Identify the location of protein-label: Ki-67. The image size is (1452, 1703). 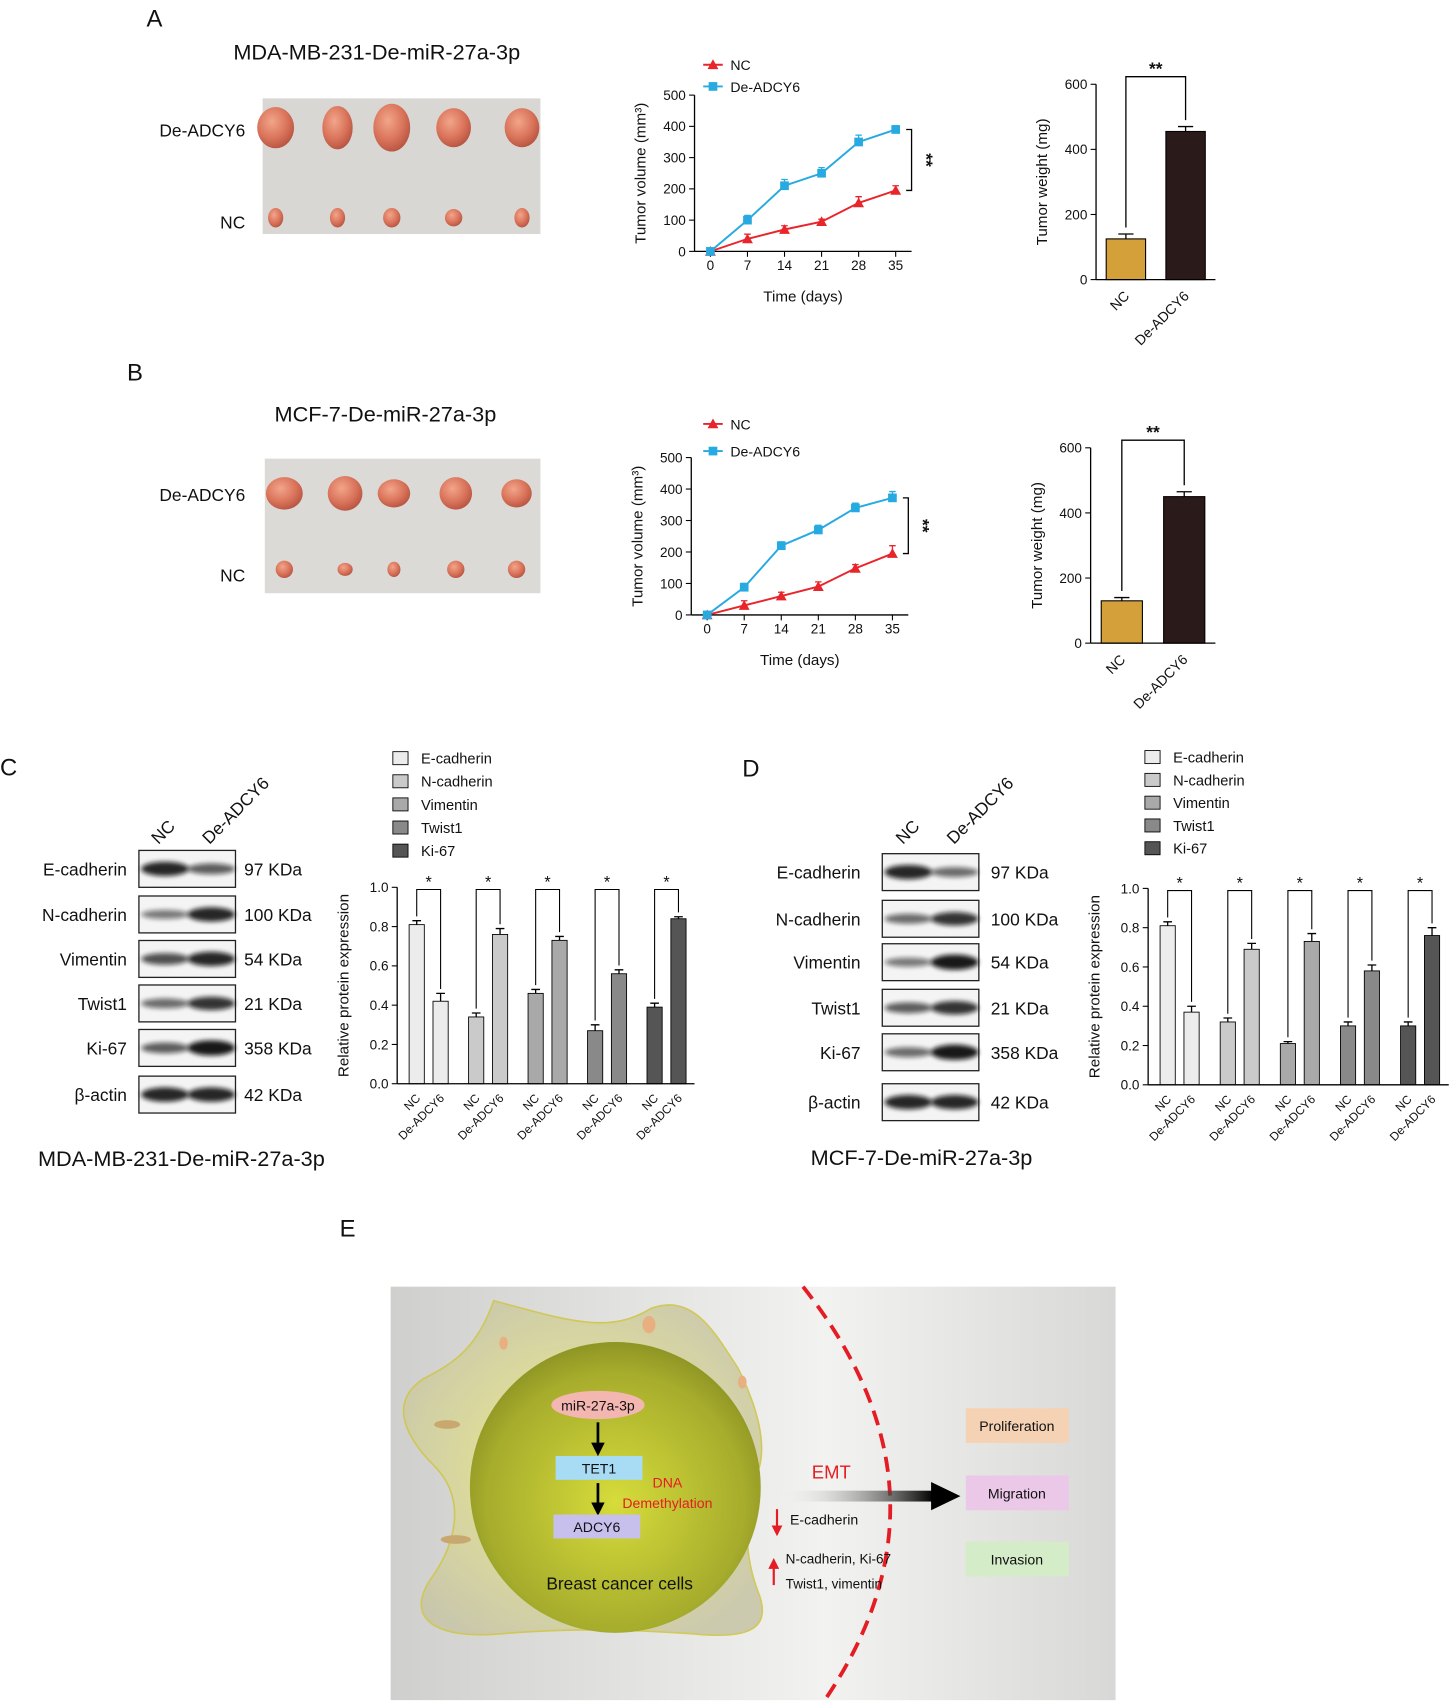
(106, 1048).